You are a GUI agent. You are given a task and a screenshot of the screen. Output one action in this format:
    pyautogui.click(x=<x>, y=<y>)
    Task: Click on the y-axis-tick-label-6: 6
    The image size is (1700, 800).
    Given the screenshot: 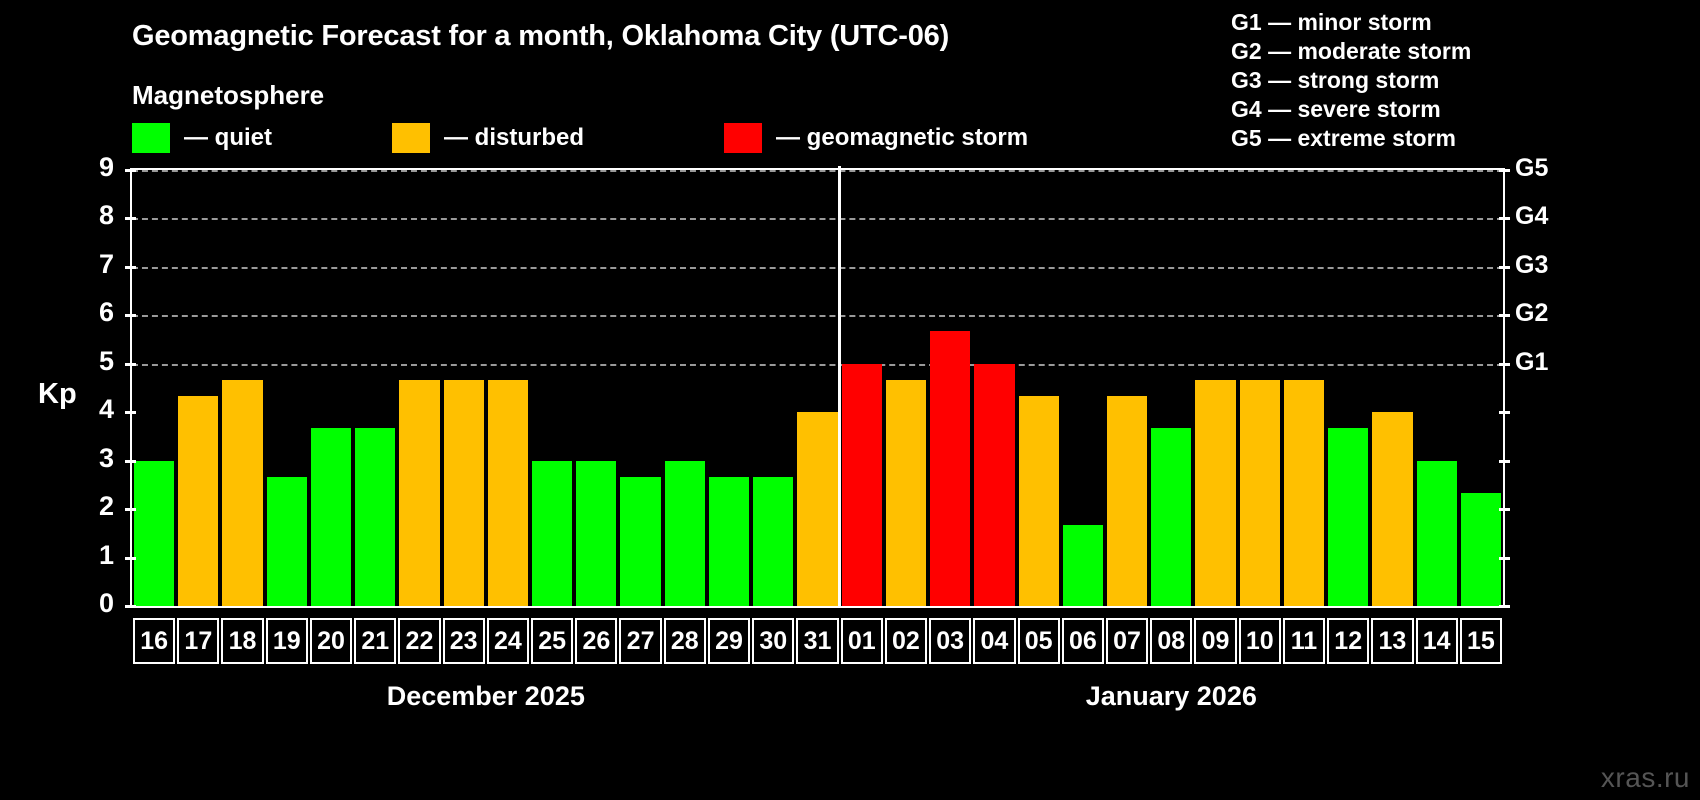 What is the action you would take?
    pyautogui.click(x=106, y=312)
    